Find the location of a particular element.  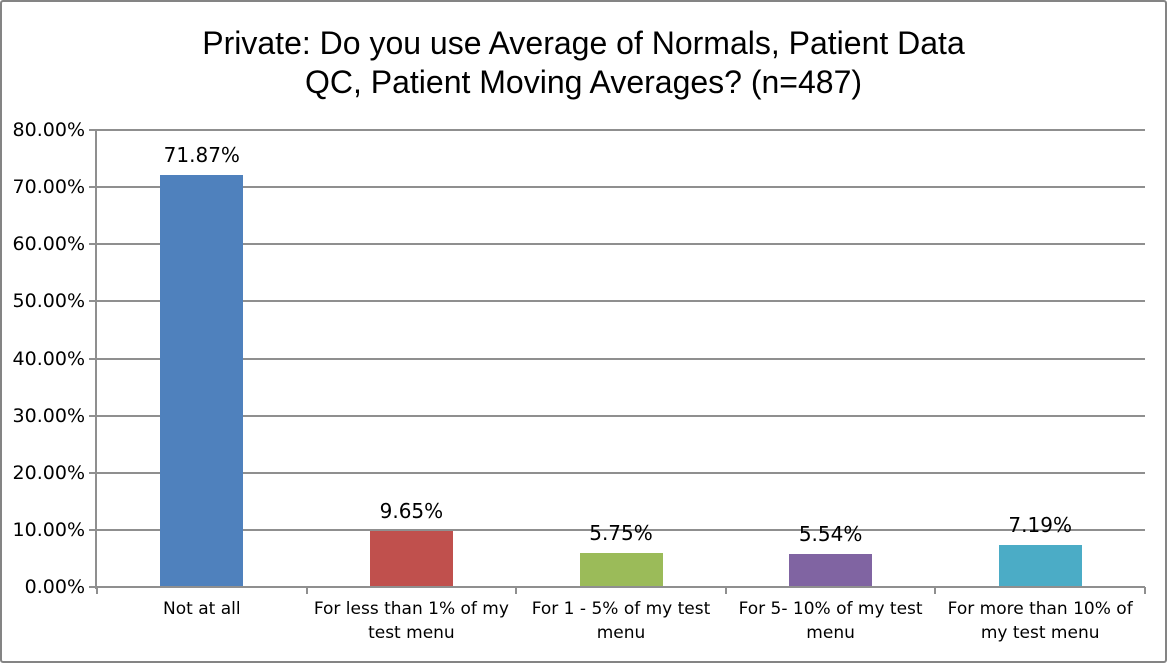

y-axis-label: 30.00% is located at coordinates (48, 415).